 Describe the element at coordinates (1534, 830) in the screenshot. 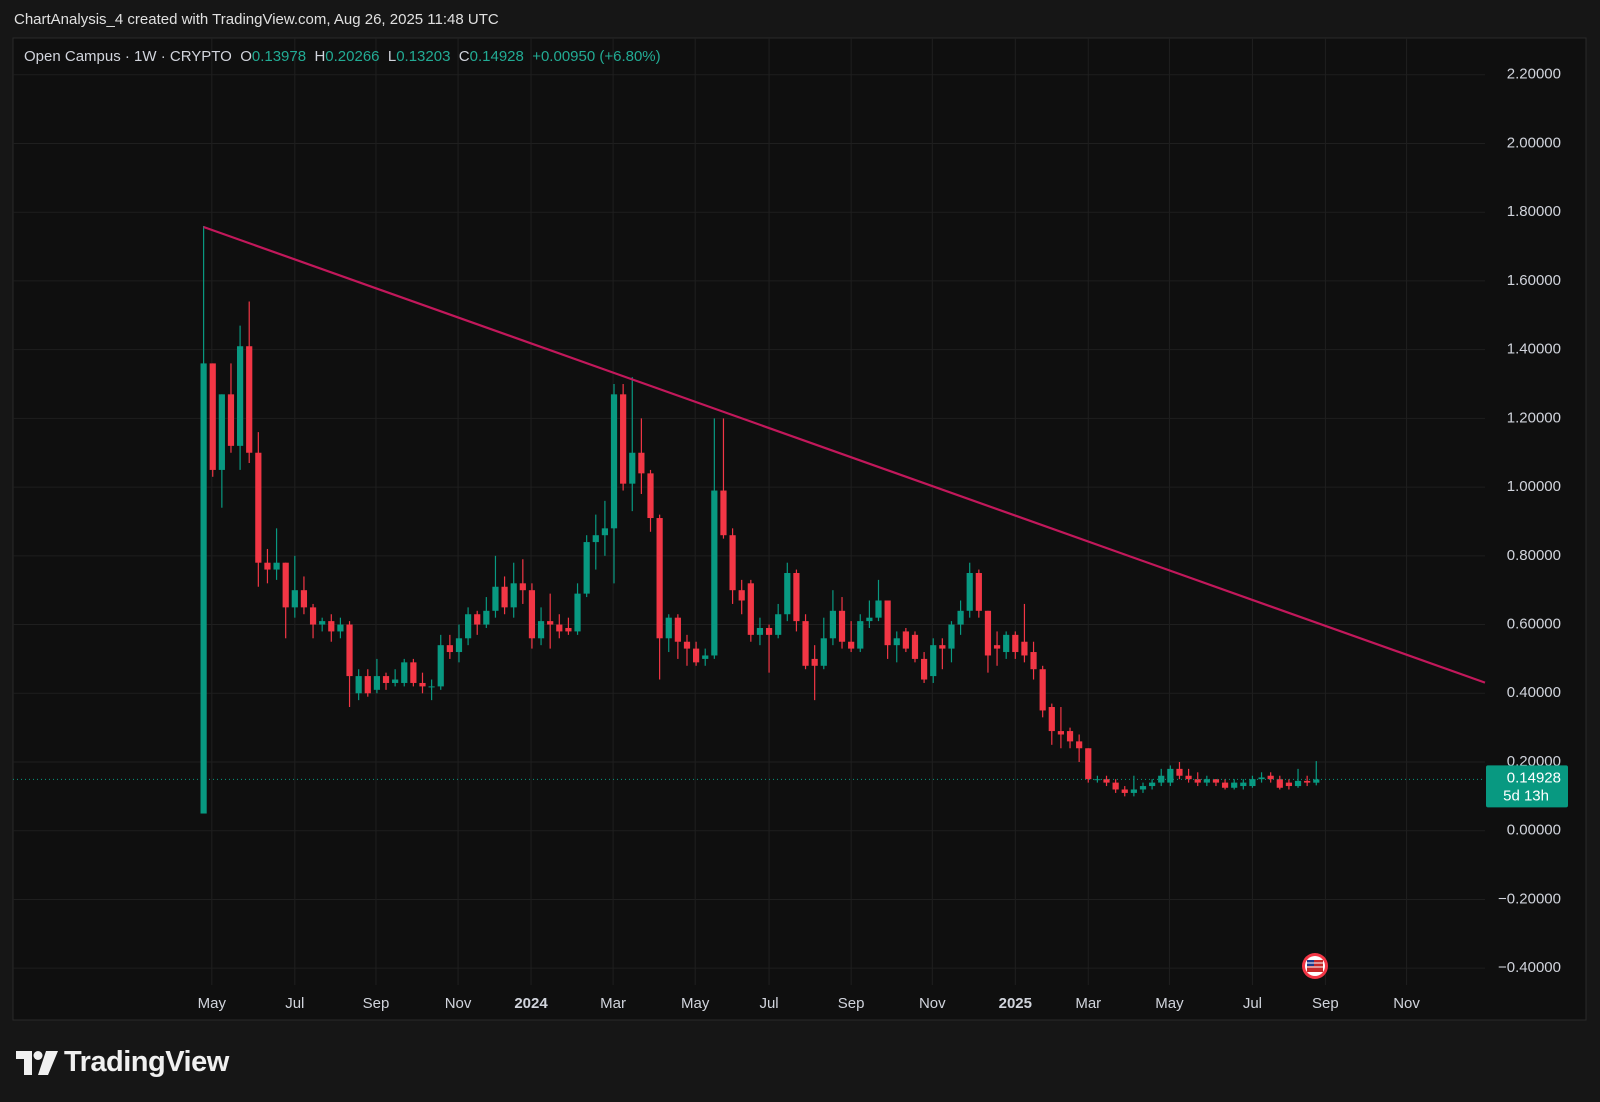

I see `y-tick-label: 0.00000` at that location.